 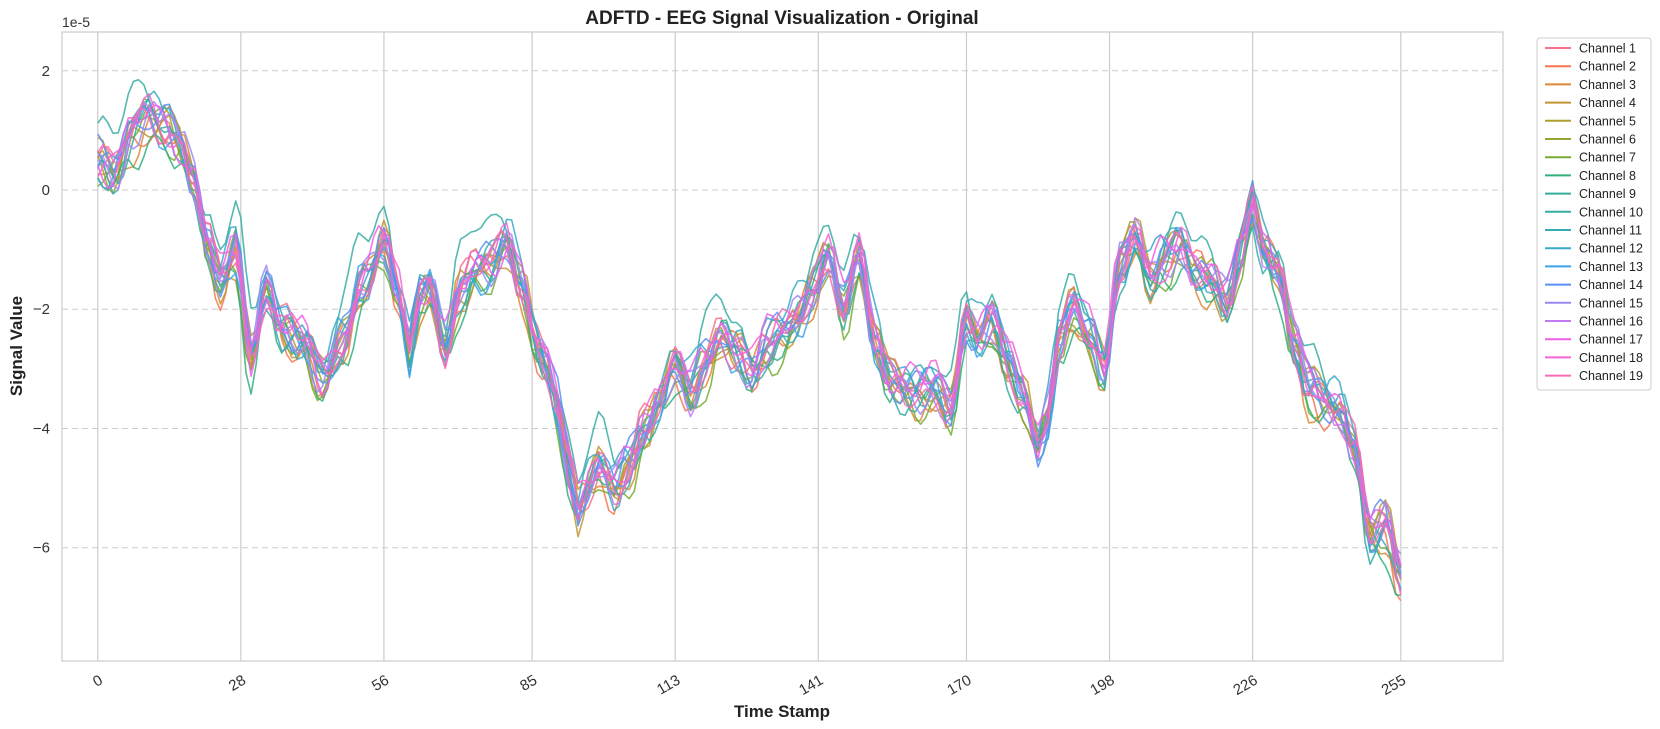 What do you see at coordinates (1611, 340) in the screenshot?
I see `legend-label: Channel 17` at bounding box center [1611, 340].